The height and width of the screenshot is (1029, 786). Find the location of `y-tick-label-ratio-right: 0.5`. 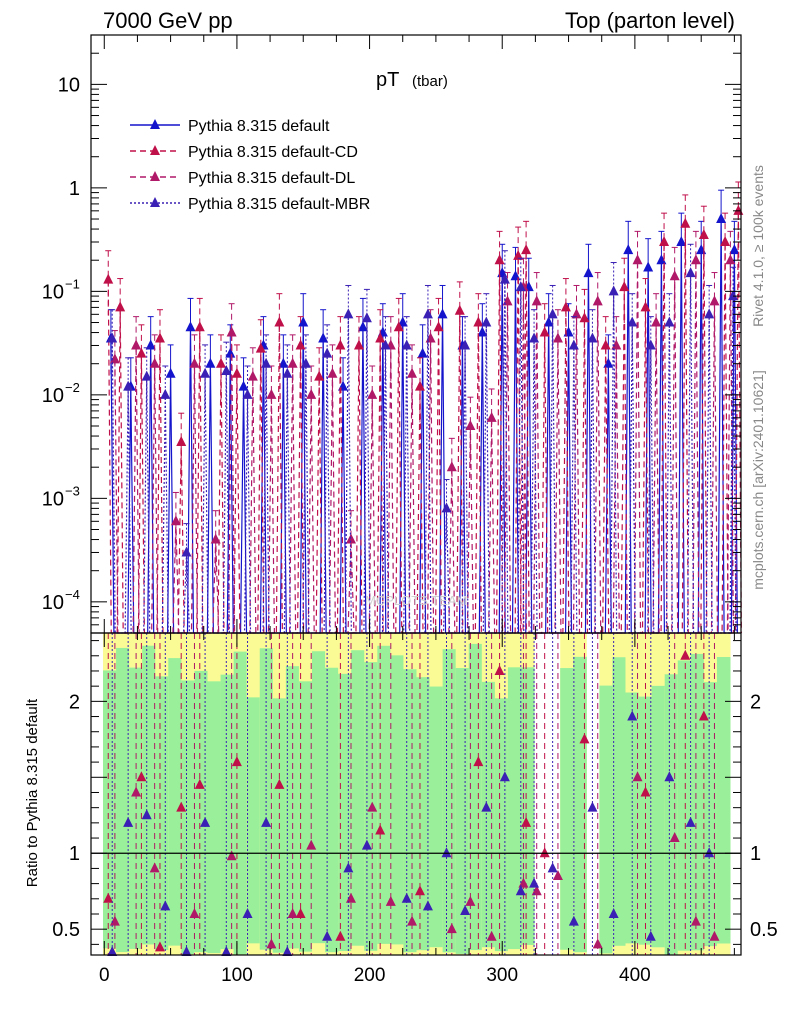

y-tick-label-ratio-right: 0.5 is located at coordinates (764, 930).